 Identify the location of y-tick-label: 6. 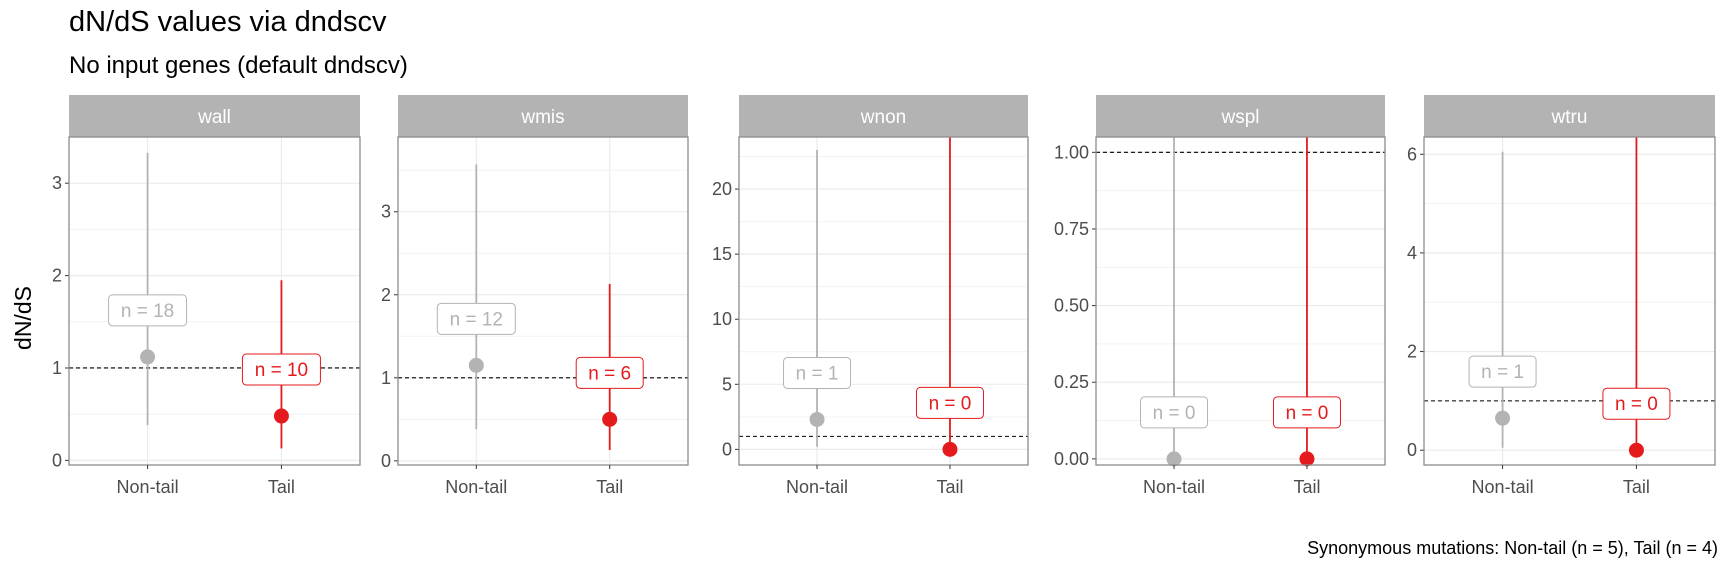
(1412, 154).